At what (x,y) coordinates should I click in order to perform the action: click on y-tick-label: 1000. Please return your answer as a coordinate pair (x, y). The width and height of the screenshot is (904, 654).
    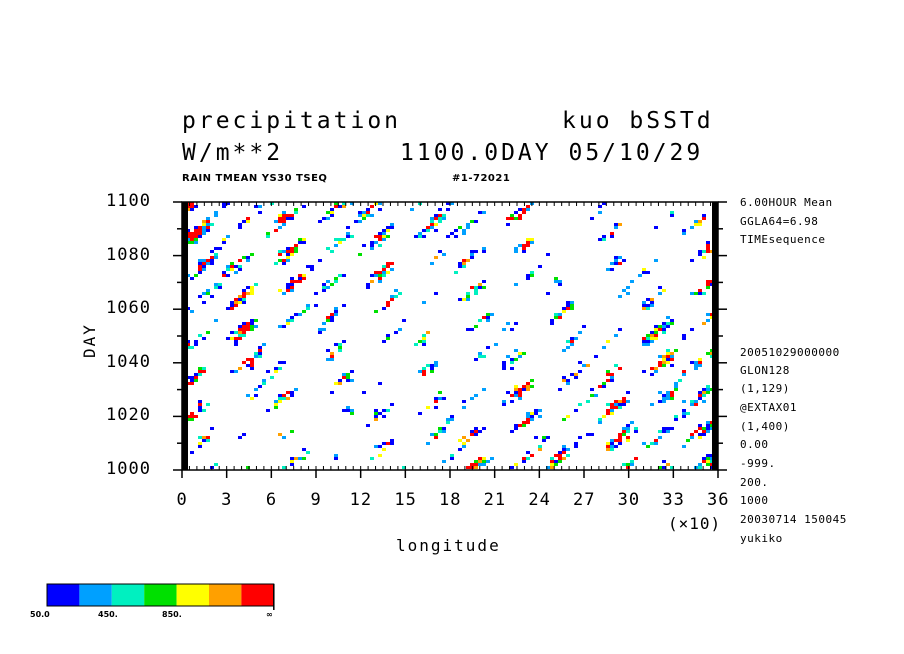
    Looking at the image, I should click on (128, 469).